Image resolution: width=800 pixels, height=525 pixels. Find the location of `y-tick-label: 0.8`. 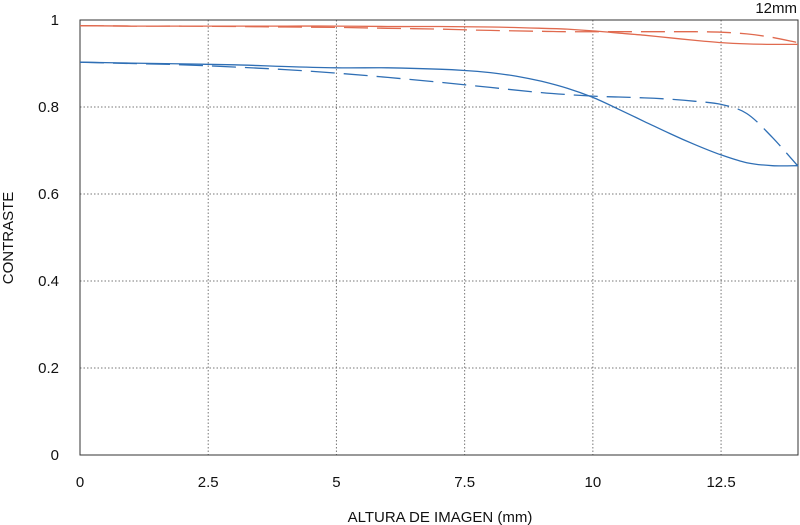

y-tick-label: 0.8 is located at coordinates (48, 107).